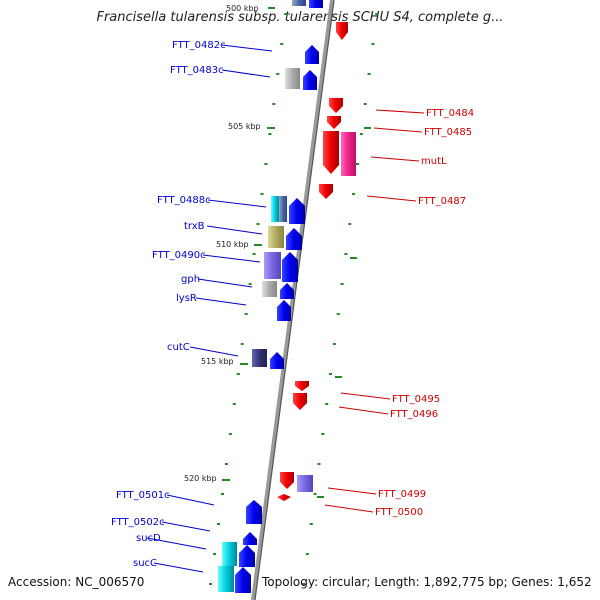  I want to click on gene-ftt-0488c-cyan, so click(275, 209).